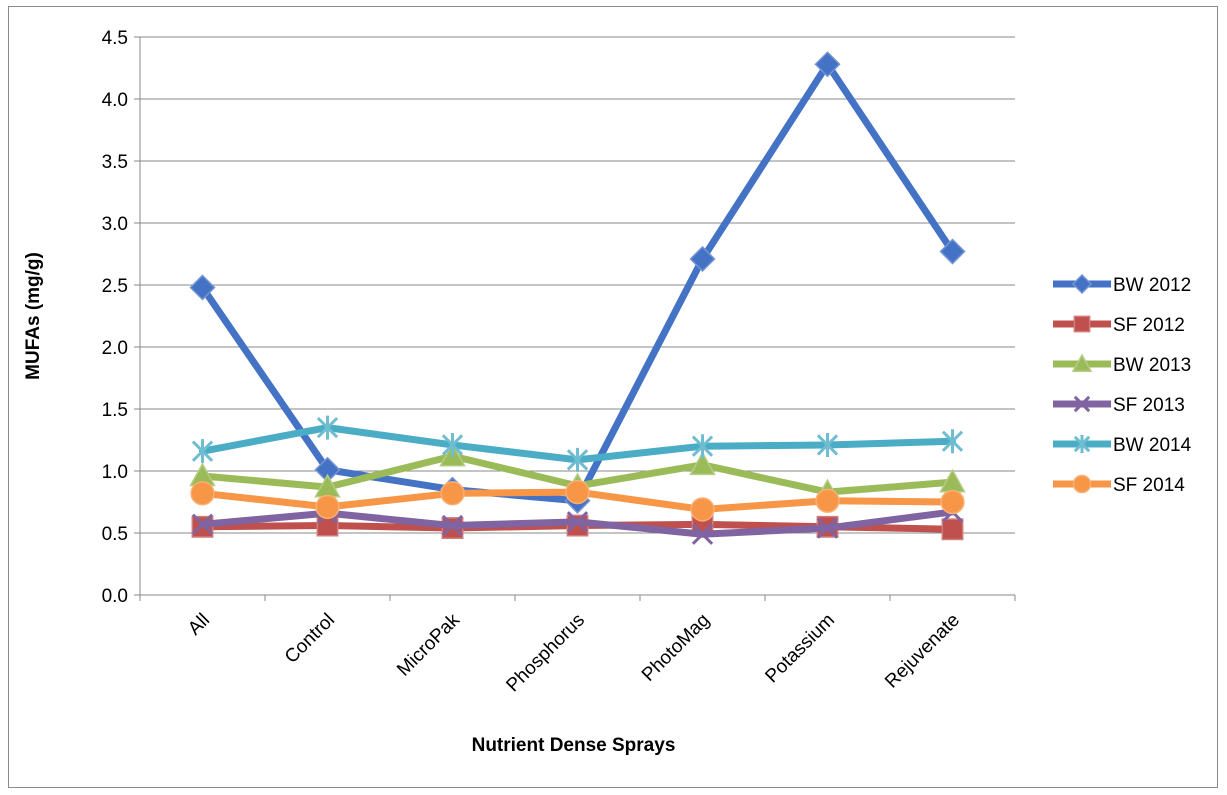 This screenshot has height=795, width=1227. I want to click on y-axis-title: MUFAs (mg/g), so click(33, 316).